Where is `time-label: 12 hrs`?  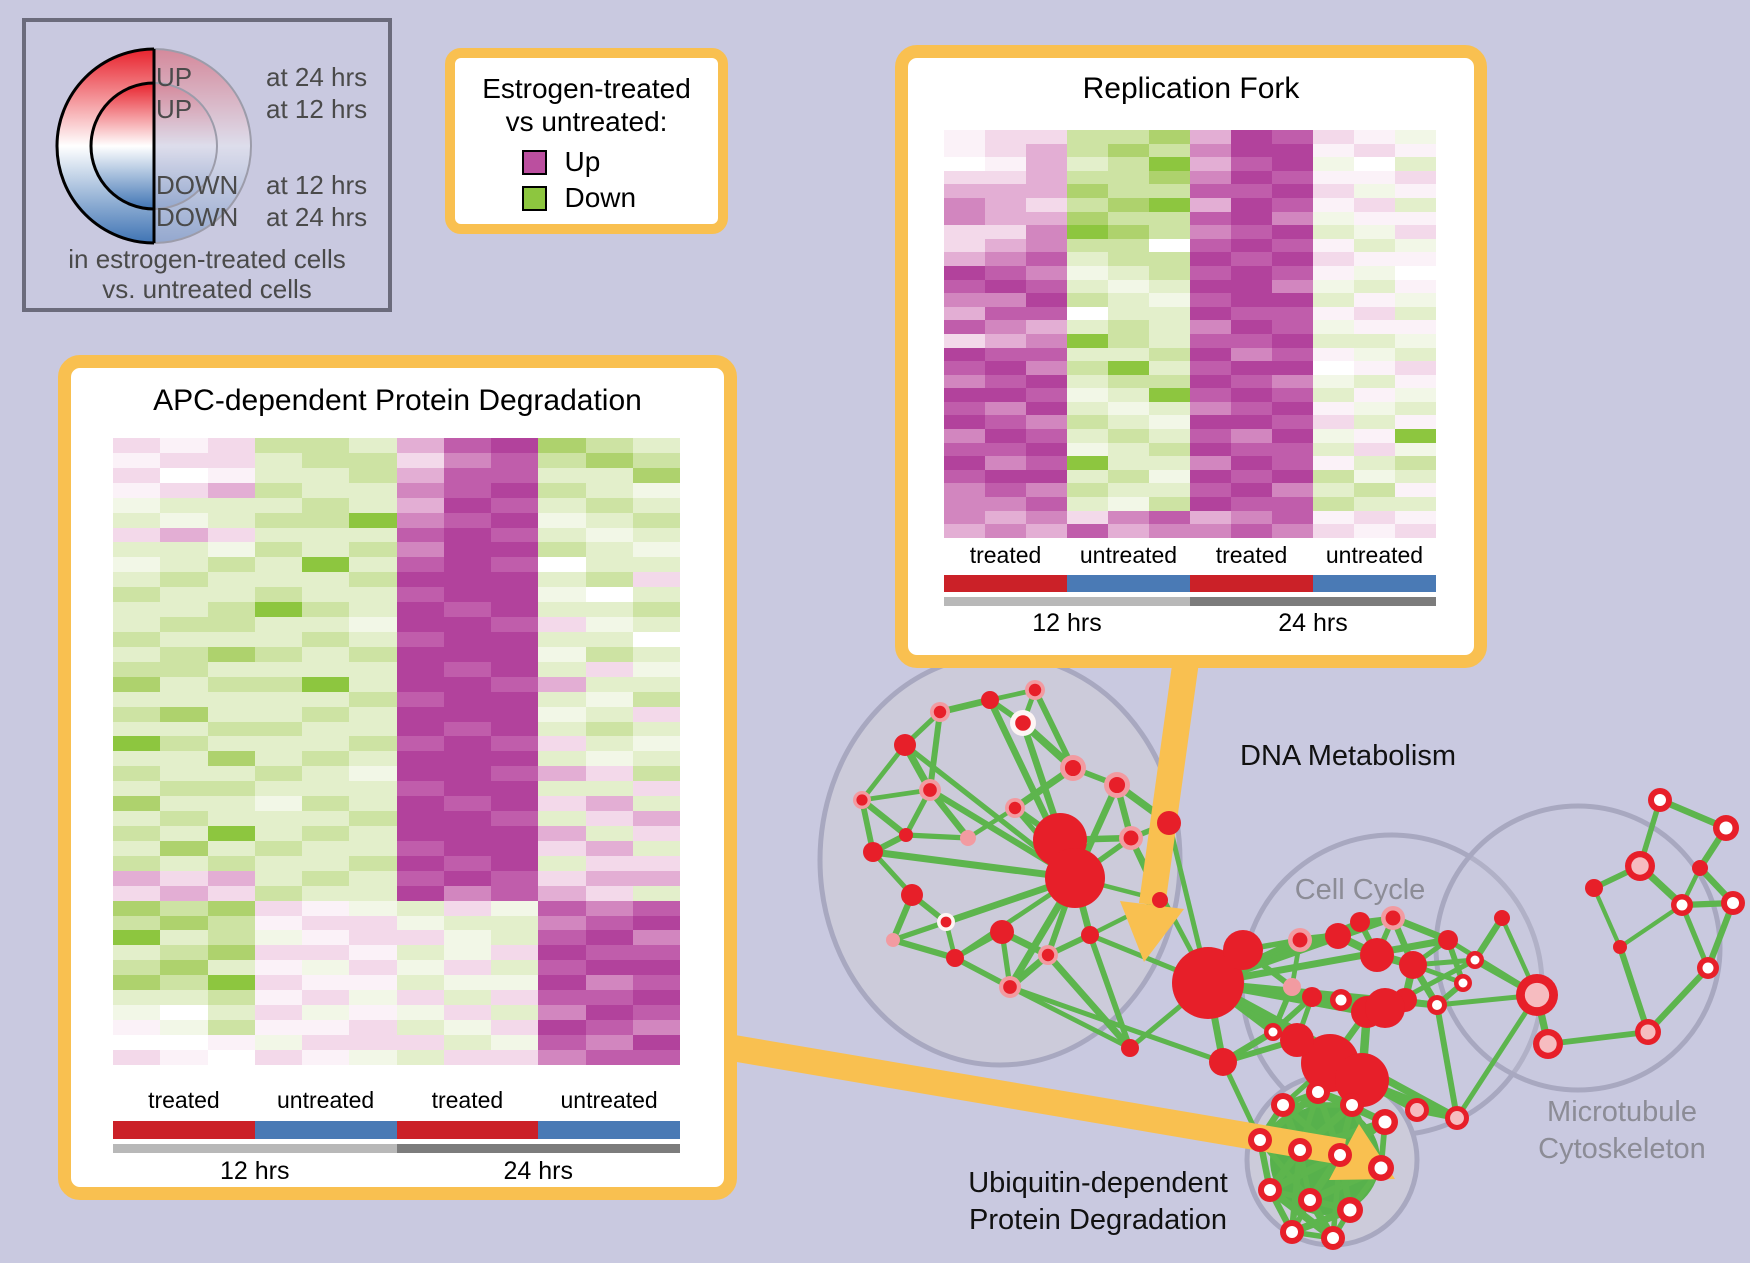
time-label: 12 hrs is located at coordinates (1067, 623).